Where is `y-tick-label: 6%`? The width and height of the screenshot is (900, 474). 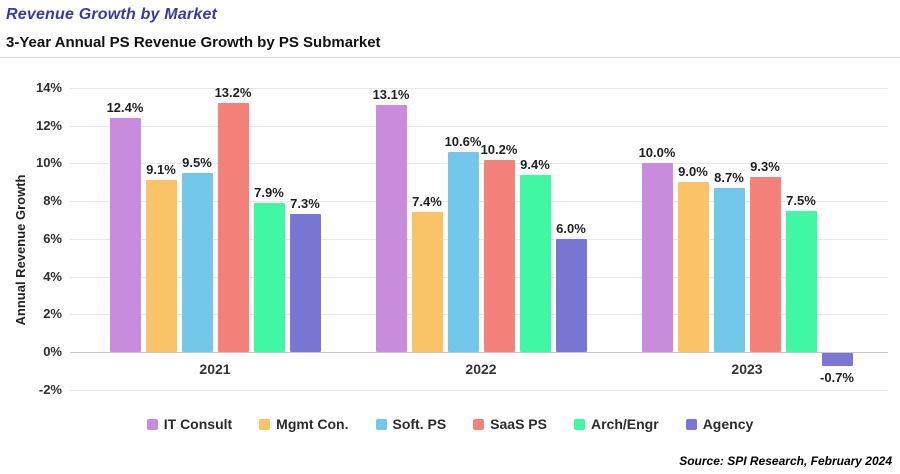
y-tick-label: 6% is located at coordinates (52, 238).